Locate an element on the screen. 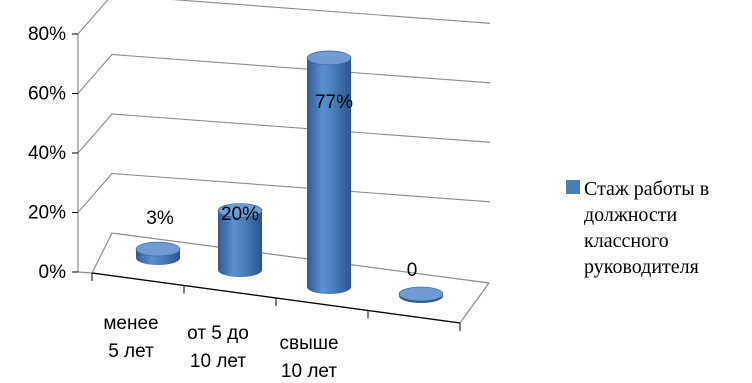 This screenshot has height=383, width=752. legend-swatch is located at coordinates (573, 187).